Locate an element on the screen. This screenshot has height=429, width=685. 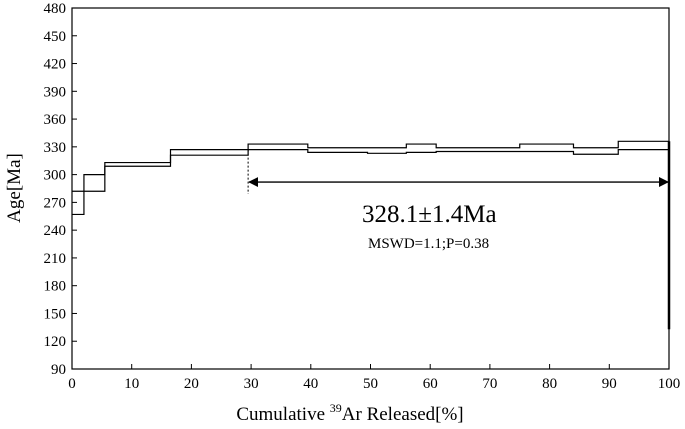
x-axis-title-prefix: Cumulative is located at coordinates (282, 414).